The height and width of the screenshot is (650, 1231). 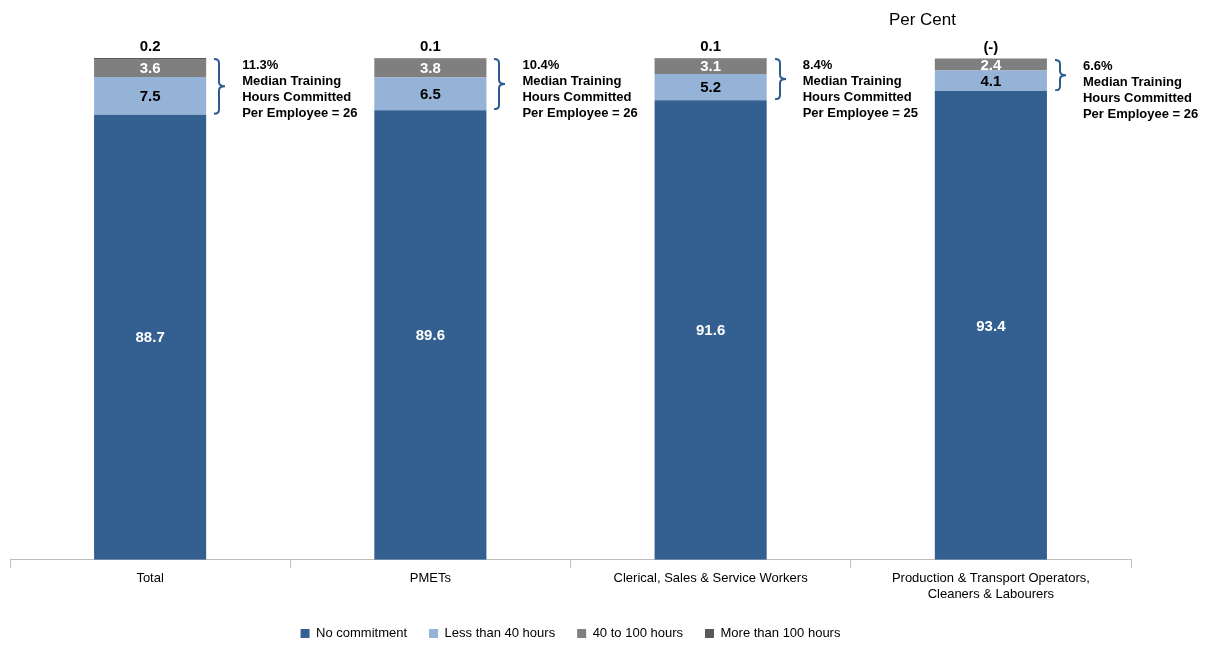 What do you see at coordinates (1141, 89) in the screenshot?
I see `annotation: 6.6% Median Training Hours Committed Per Employee = 26` at bounding box center [1141, 89].